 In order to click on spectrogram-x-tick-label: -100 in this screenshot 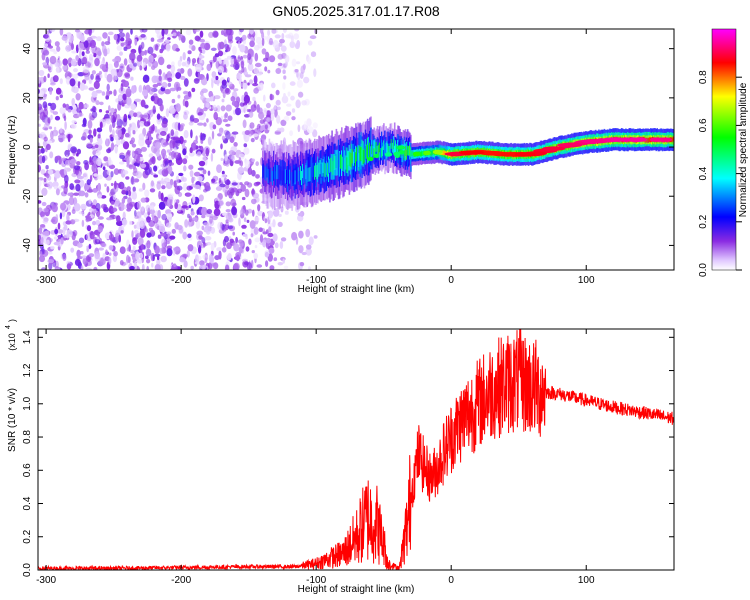, I will do `click(316, 280)`.